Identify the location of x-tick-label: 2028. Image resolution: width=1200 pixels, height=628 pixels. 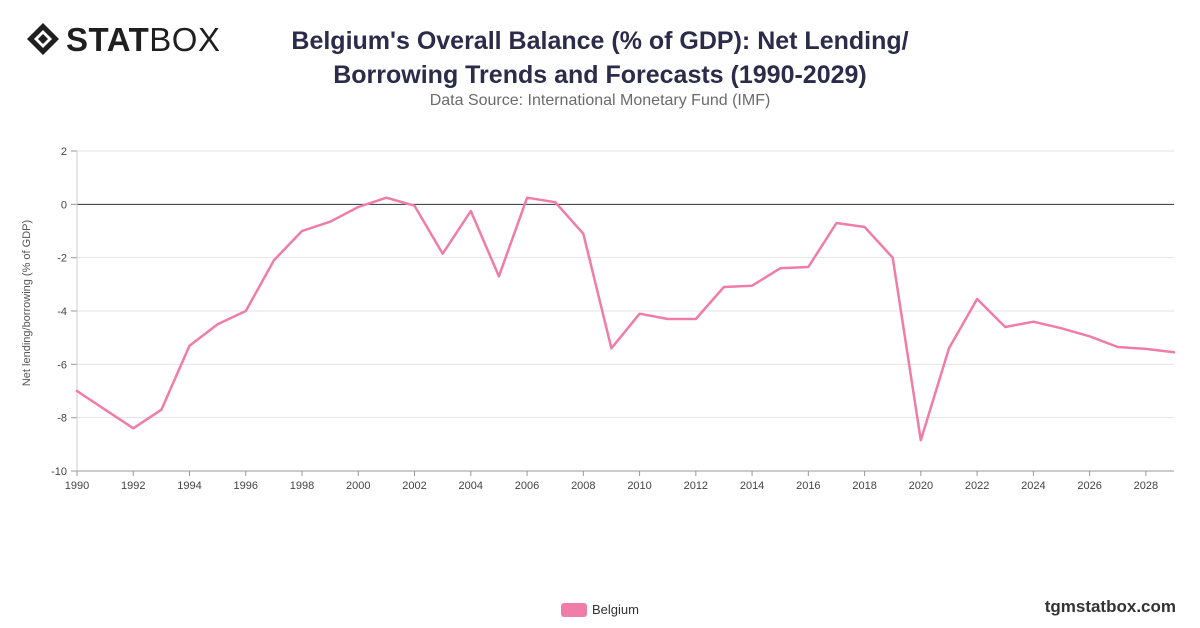
(1146, 486).